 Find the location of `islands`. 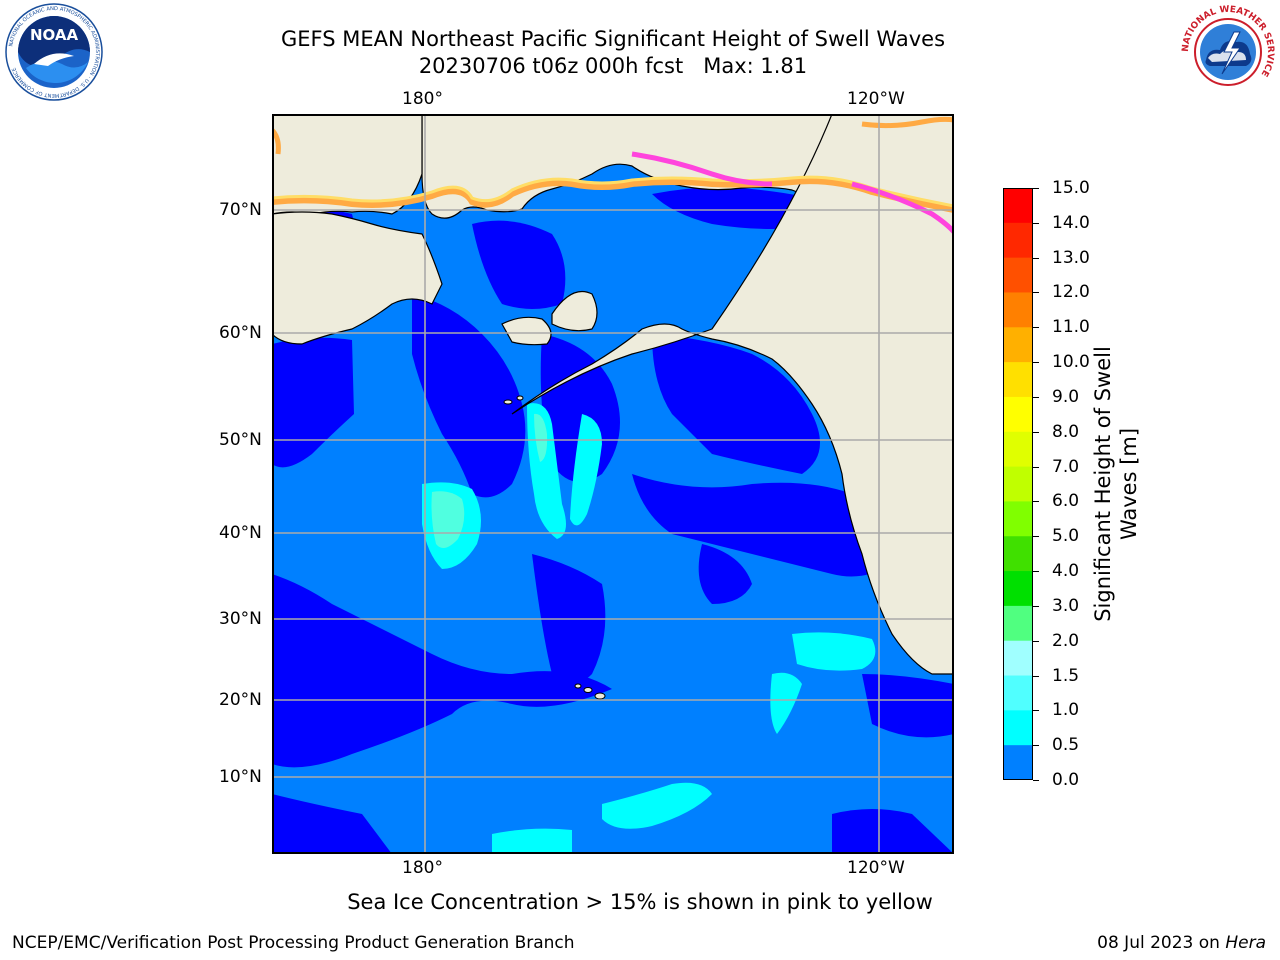

islands is located at coordinates (554, 547).